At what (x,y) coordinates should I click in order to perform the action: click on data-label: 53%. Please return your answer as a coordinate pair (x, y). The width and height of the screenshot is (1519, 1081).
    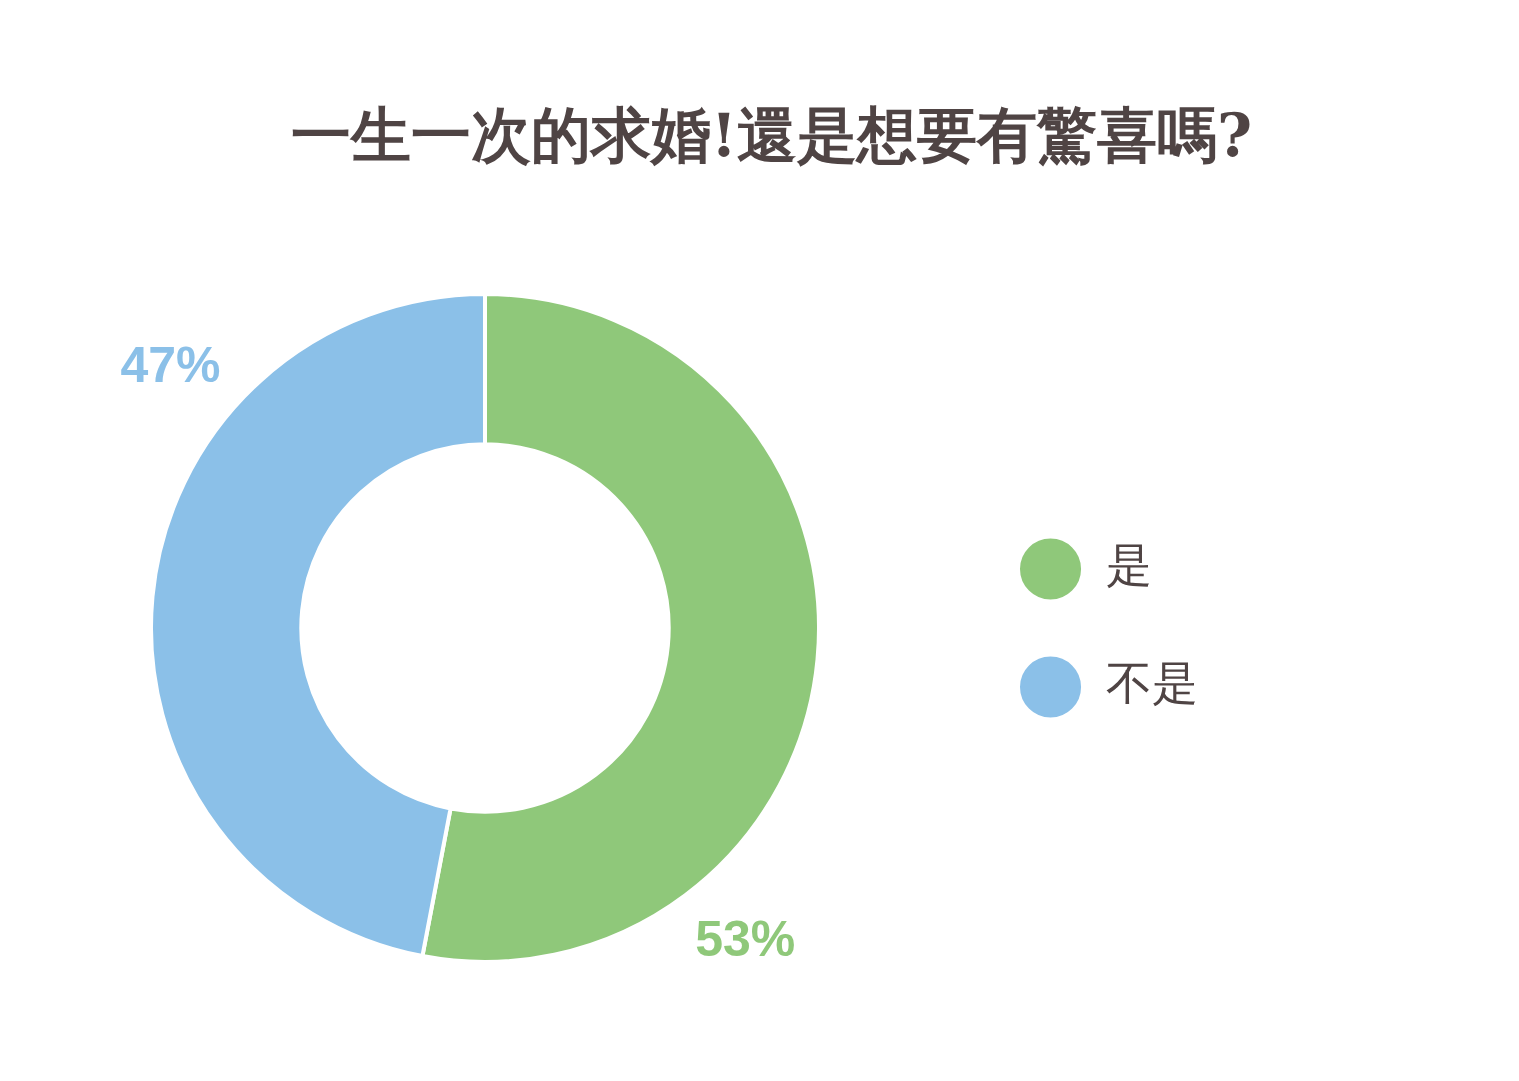
    Looking at the image, I should click on (745, 939).